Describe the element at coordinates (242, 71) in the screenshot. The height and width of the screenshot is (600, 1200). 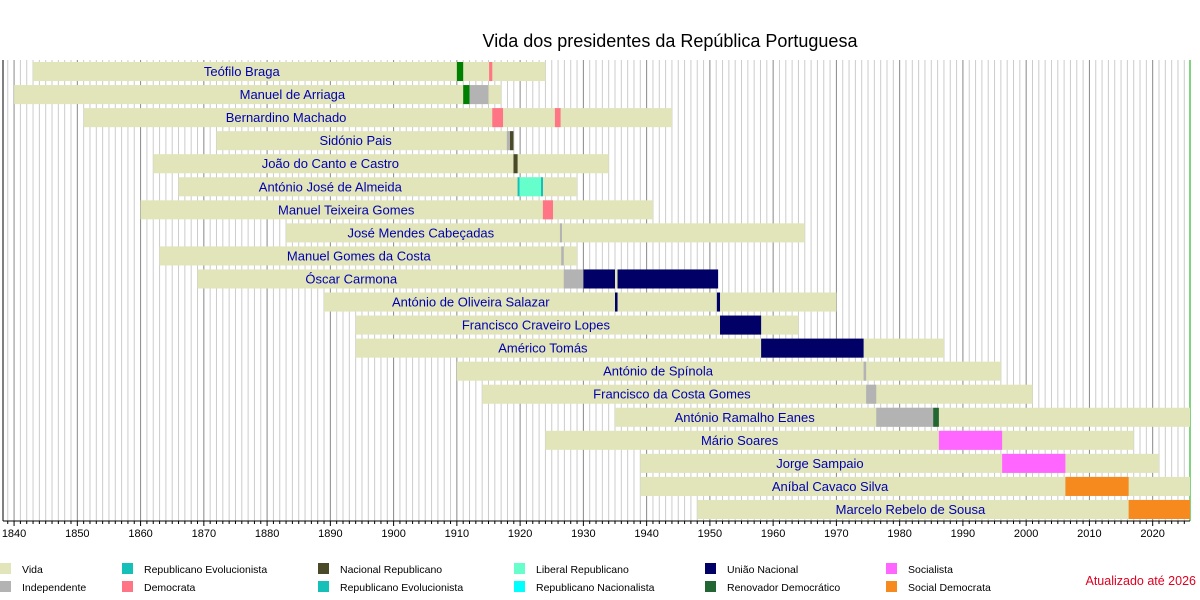
I see `president-name: Teófilo Braga` at that location.